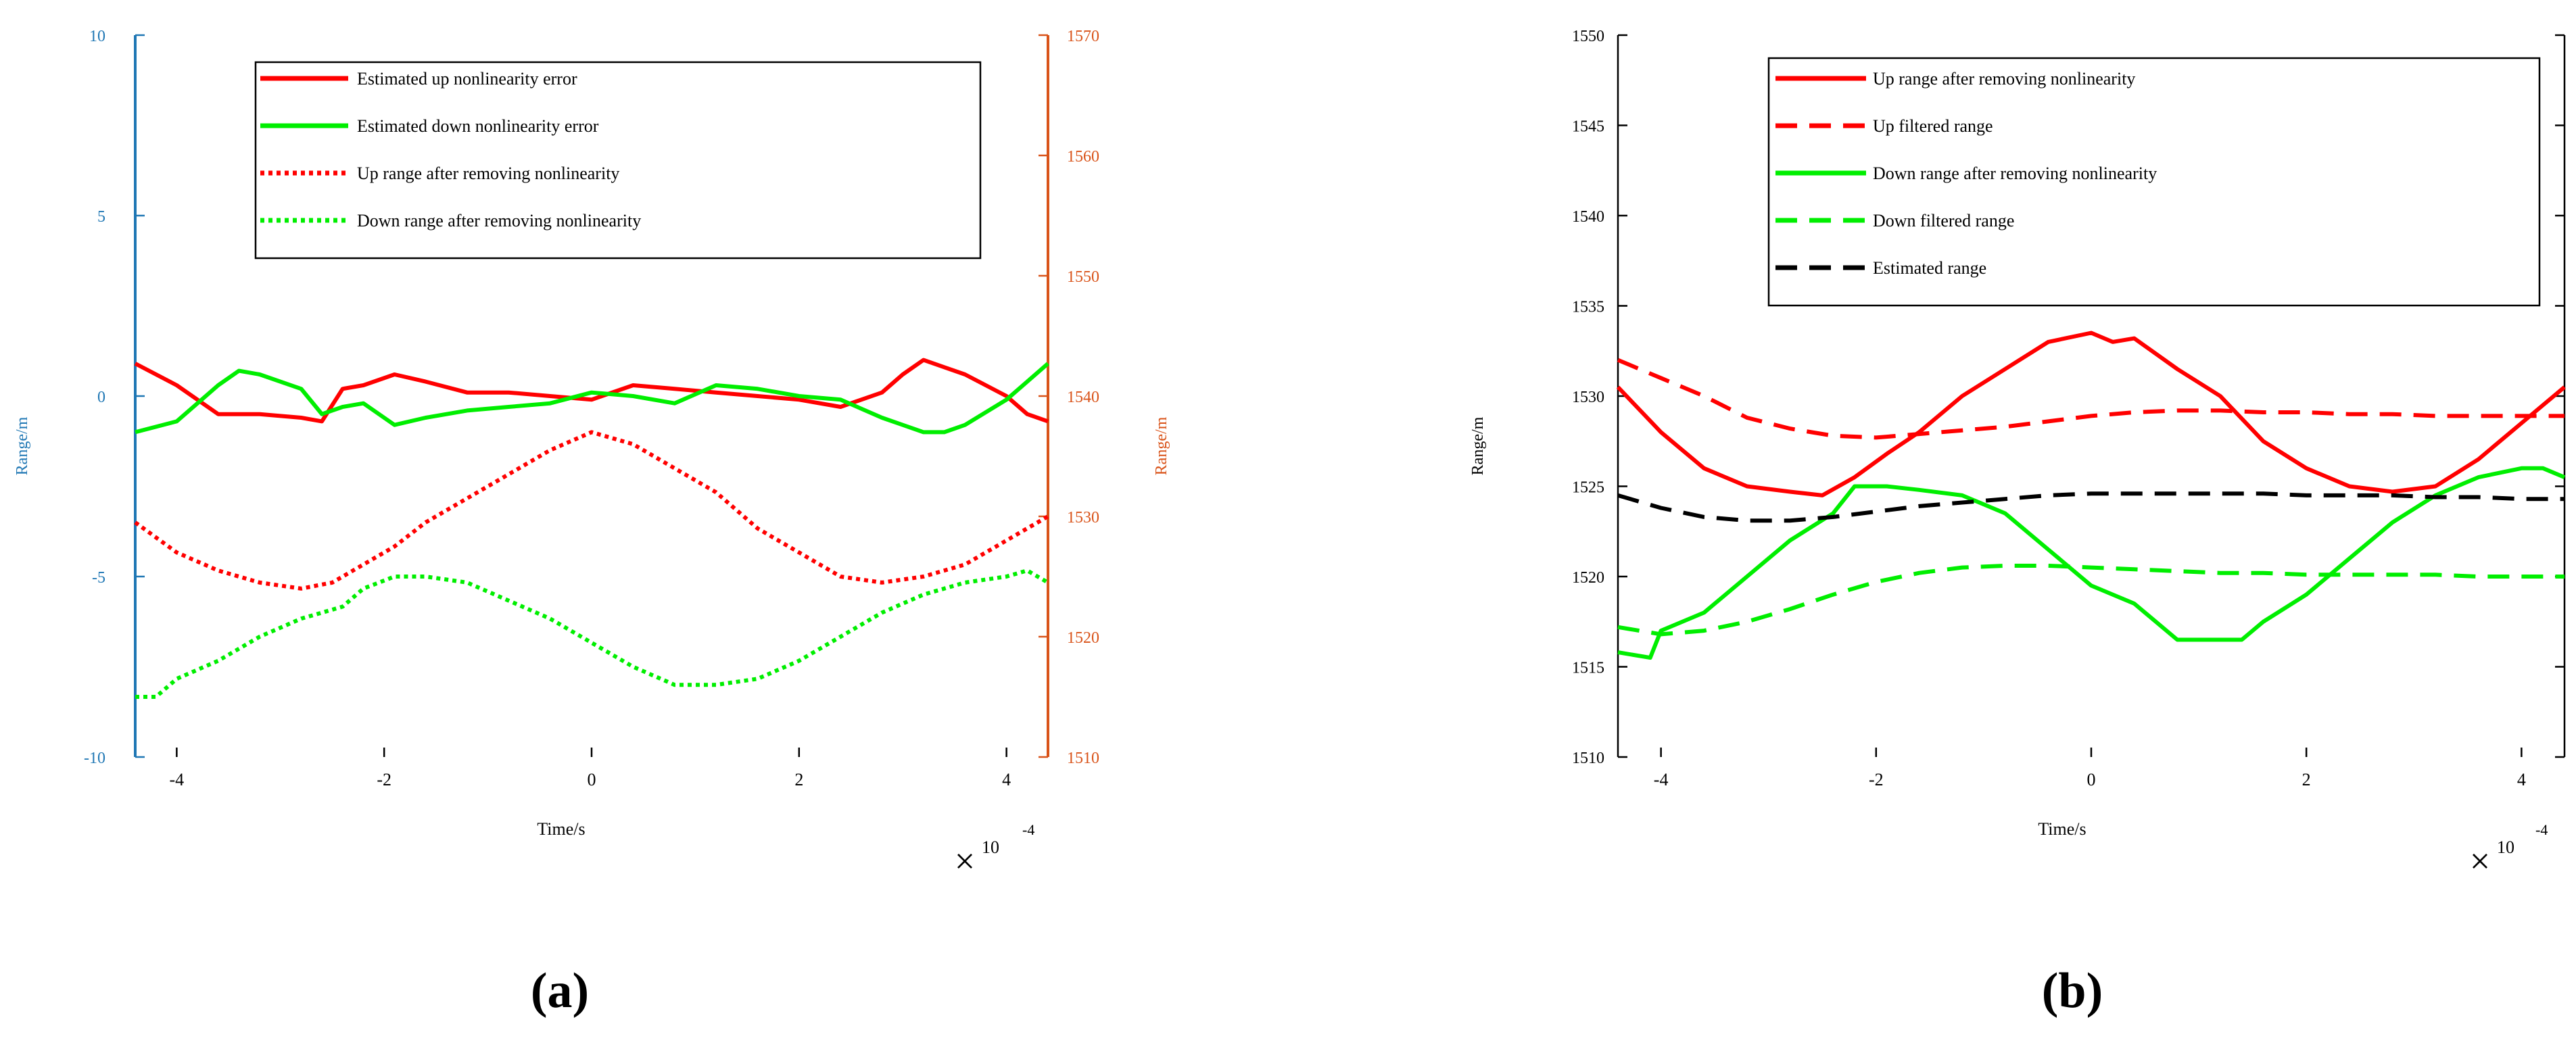  What do you see at coordinates (1083, 758) in the screenshot?
I see `panel-a-right-tick-label: 1510` at bounding box center [1083, 758].